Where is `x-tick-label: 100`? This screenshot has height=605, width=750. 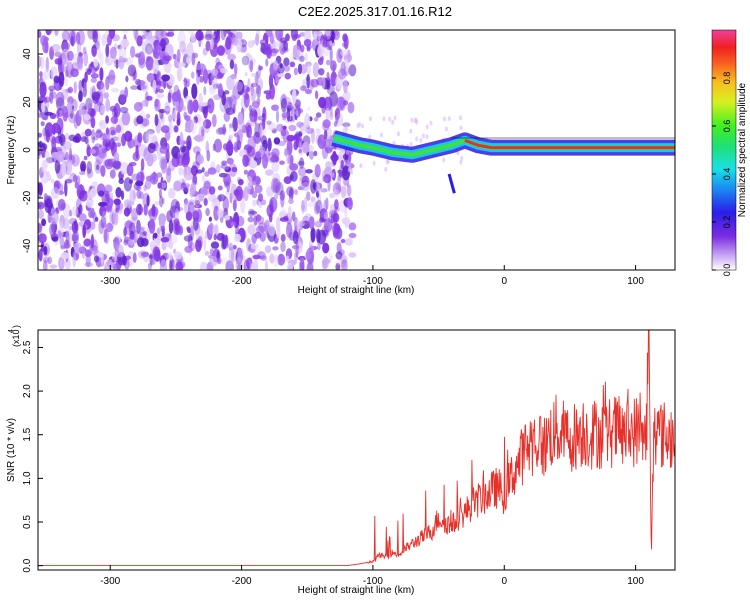 x-tick-label: 100 is located at coordinates (635, 581).